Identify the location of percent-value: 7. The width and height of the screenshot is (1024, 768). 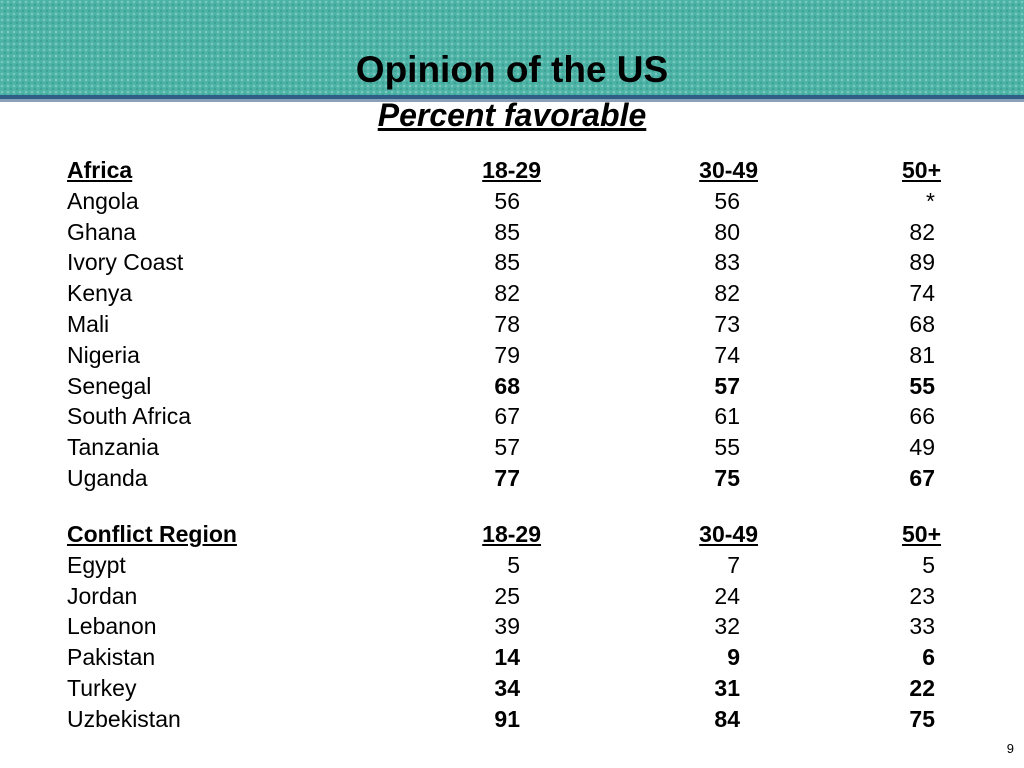
(733, 564).